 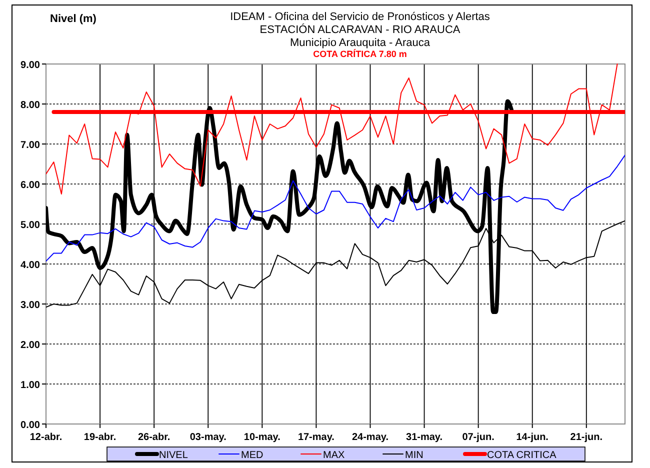 I want to click on x-tick-label: 26-abr., so click(x=154, y=437).